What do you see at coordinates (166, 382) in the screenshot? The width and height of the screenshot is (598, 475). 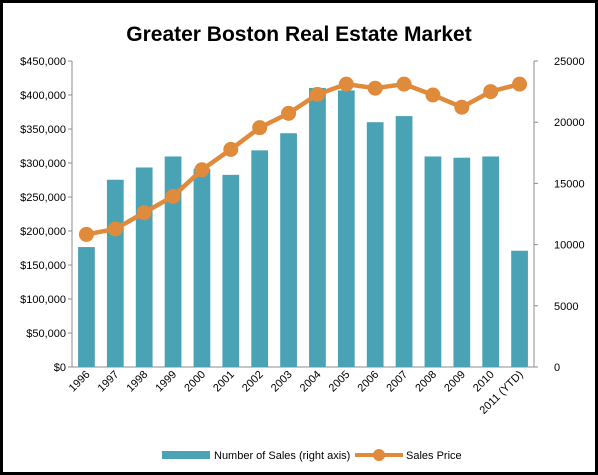 I see `x-tick-label: 1999` at bounding box center [166, 382].